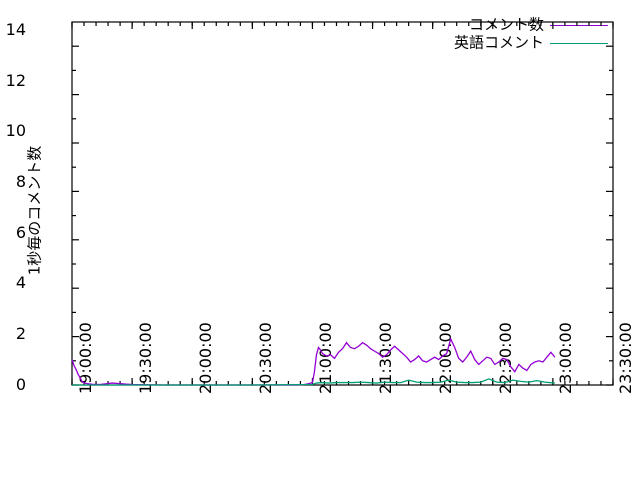 This screenshot has height=480, width=640. I want to click on legend-line-sample-english-comment, so click(579, 43).